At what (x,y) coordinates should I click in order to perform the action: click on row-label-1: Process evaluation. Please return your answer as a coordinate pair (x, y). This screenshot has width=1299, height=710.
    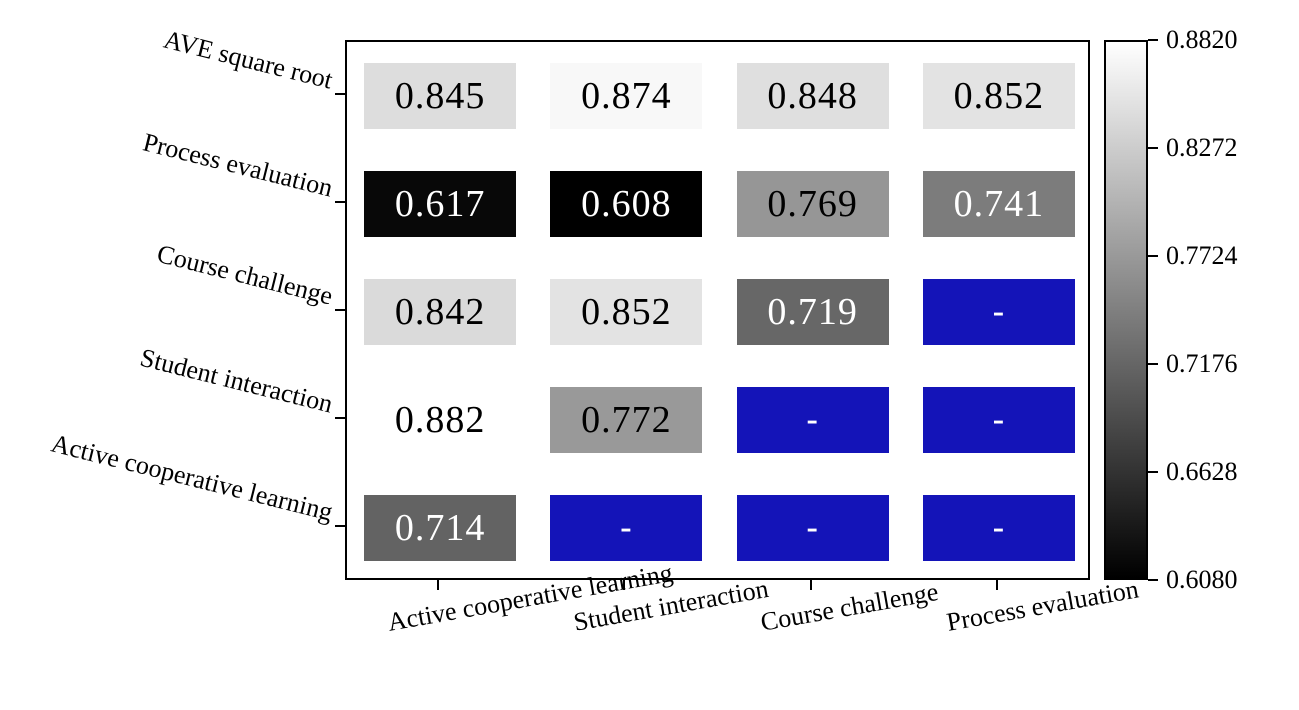
    Looking at the image, I should click on (238, 165).